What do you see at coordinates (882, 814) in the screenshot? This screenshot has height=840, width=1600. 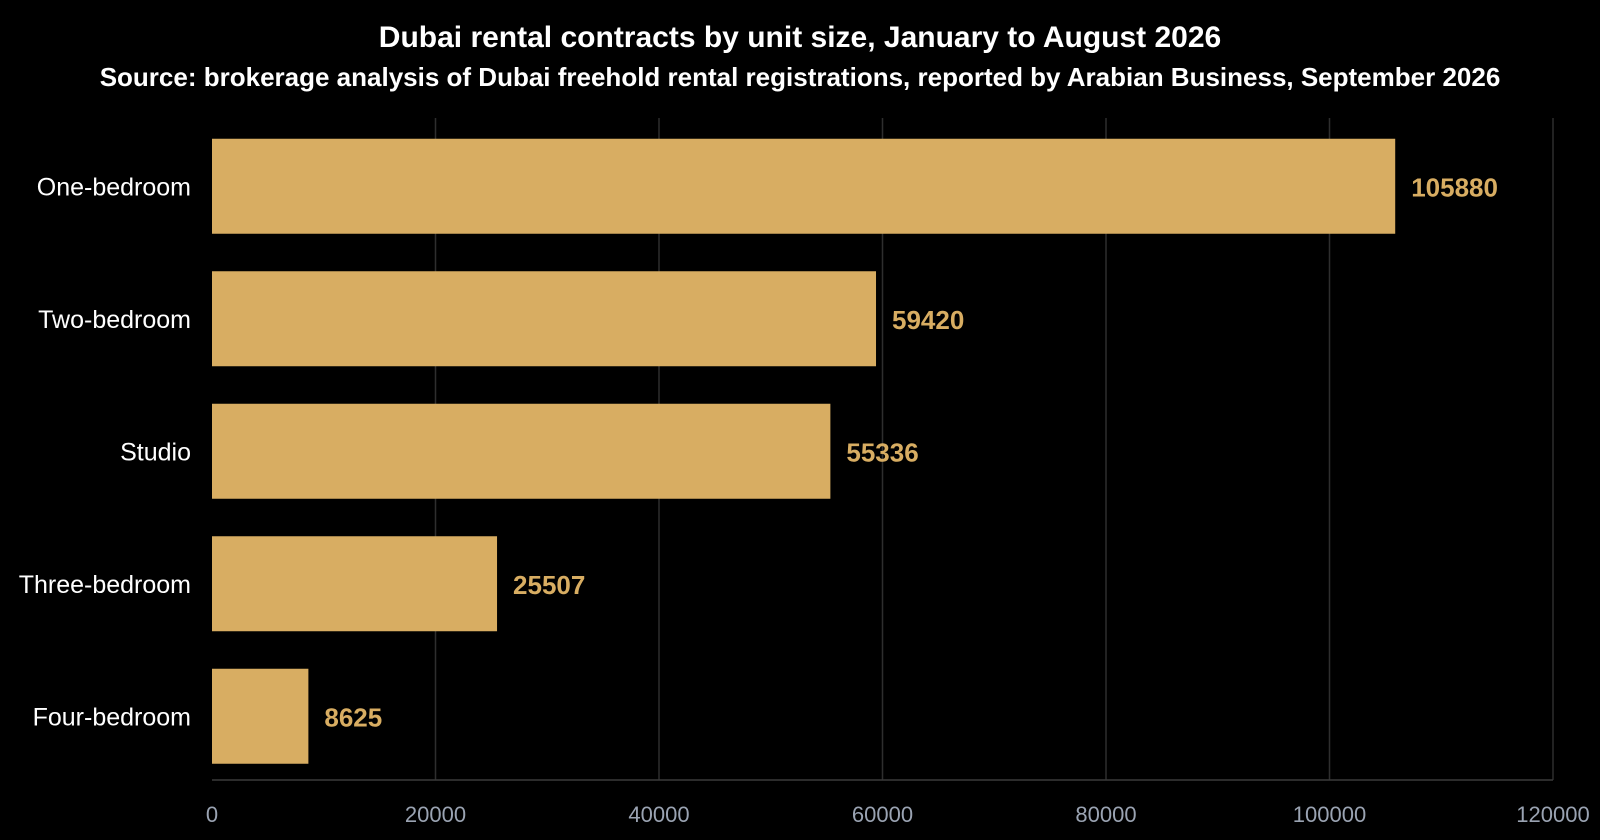 I see `x-tick-label: 60000` at bounding box center [882, 814].